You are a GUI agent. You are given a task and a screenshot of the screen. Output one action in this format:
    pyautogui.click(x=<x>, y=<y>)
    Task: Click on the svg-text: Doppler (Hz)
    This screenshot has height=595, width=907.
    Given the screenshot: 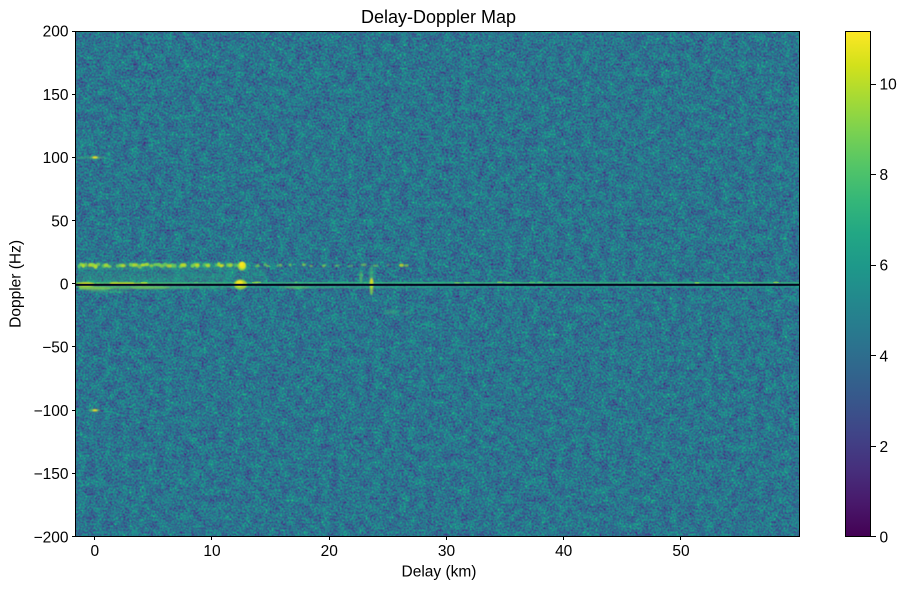 What is the action you would take?
    pyautogui.click(x=16, y=284)
    